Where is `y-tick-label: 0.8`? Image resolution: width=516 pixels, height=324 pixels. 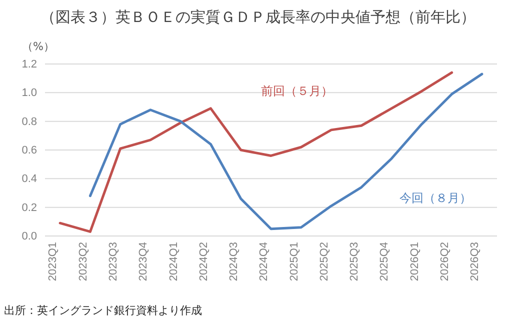
y-tick-label: 0.8 is located at coordinates (29, 122).